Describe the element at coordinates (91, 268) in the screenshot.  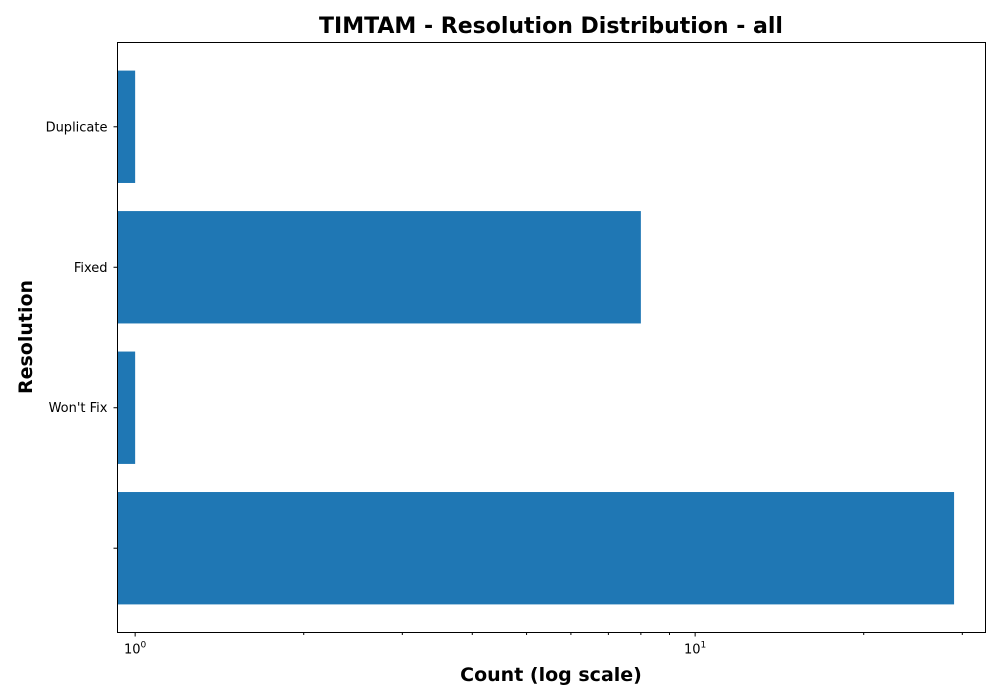
I see `y-tick-label: Fixed` at that location.